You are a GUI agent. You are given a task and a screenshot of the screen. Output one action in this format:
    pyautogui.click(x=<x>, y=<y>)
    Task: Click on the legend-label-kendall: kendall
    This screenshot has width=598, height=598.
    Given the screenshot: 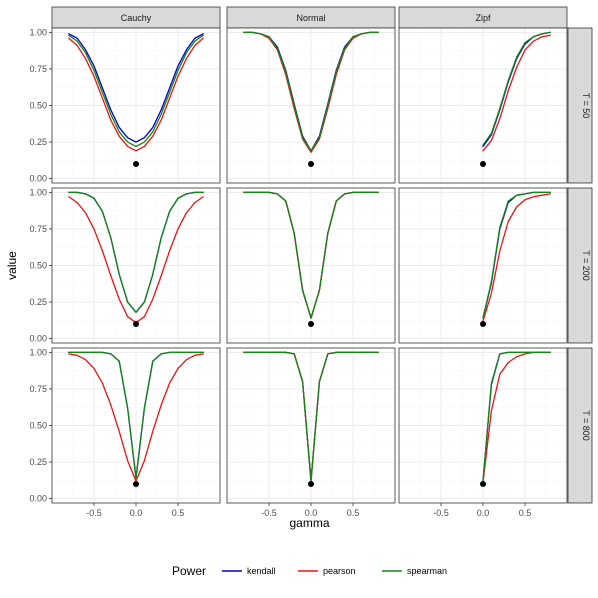 What is the action you would take?
    pyautogui.click(x=261, y=571)
    